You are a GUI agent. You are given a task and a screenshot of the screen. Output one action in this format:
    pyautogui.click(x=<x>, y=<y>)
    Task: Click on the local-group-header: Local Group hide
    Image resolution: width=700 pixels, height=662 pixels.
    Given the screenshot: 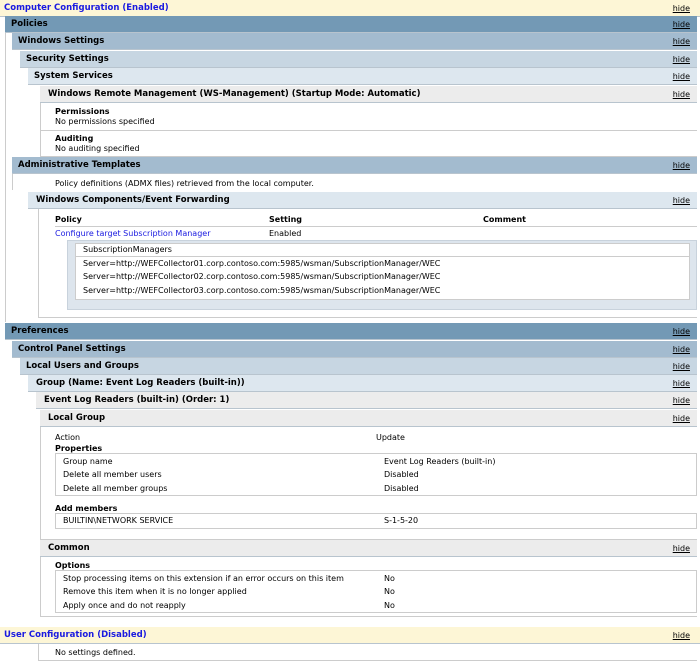 What is the action you would take?
    pyautogui.click(x=368, y=418)
    